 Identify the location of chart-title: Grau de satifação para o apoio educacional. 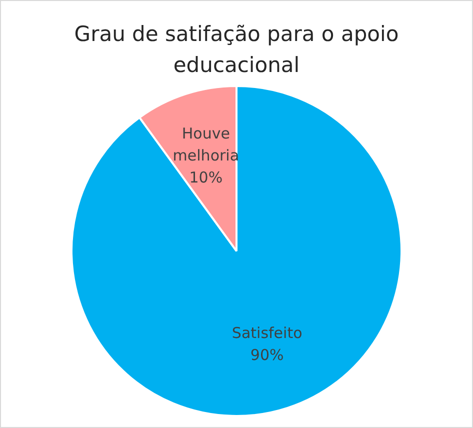
(236, 50).